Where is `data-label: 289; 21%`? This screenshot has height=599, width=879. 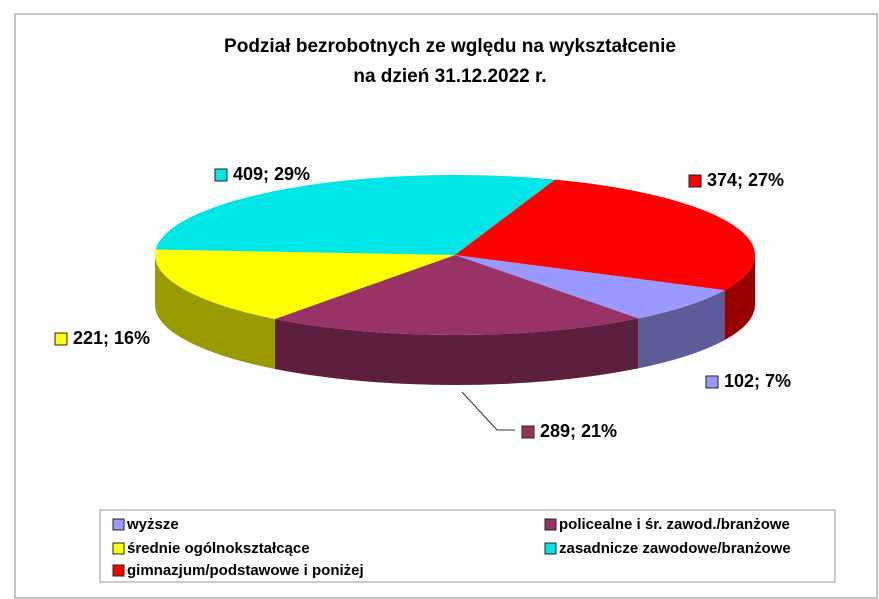 data-label: 289; 21% is located at coordinates (578, 431).